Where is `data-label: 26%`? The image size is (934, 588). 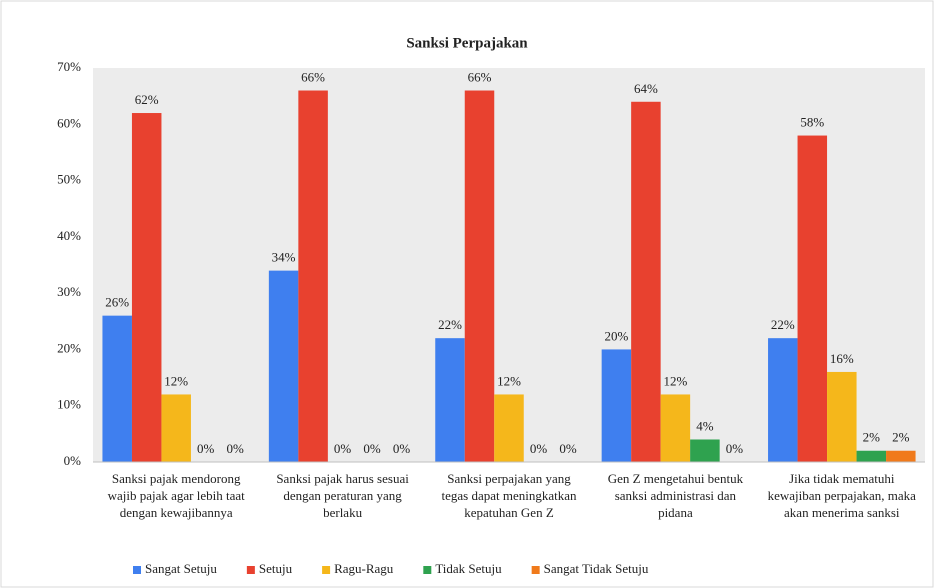
data-label: 26% is located at coordinates (117, 302).